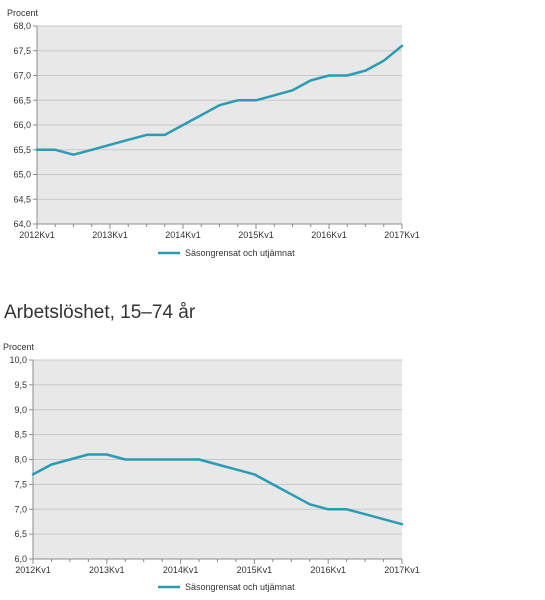 Image resolution: width=545 pixels, height=600 pixels. What do you see at coordinates (22, 199) in the screenshot?
I see `y-tick-label: 64,5` at bounding box center [22, 199].